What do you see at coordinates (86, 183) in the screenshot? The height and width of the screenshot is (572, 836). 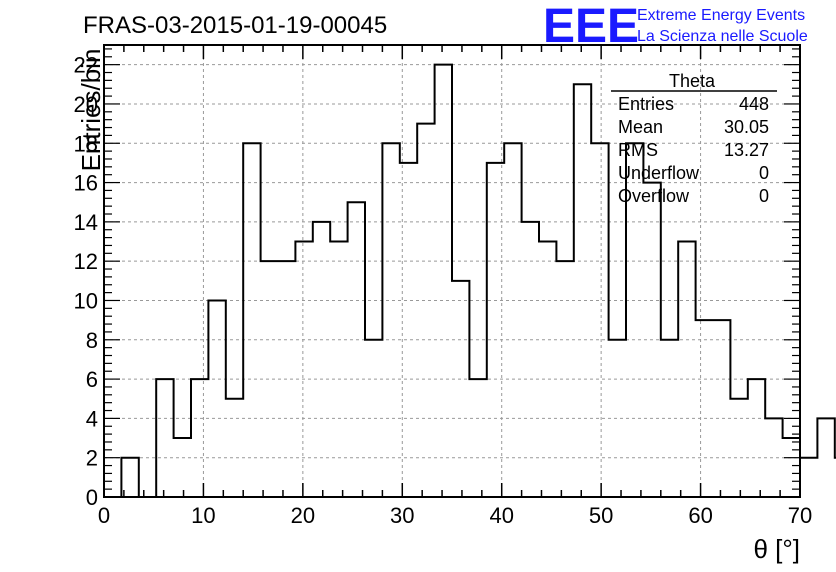 I see `y-tick-label: 16` at bounding box center [86, 183].